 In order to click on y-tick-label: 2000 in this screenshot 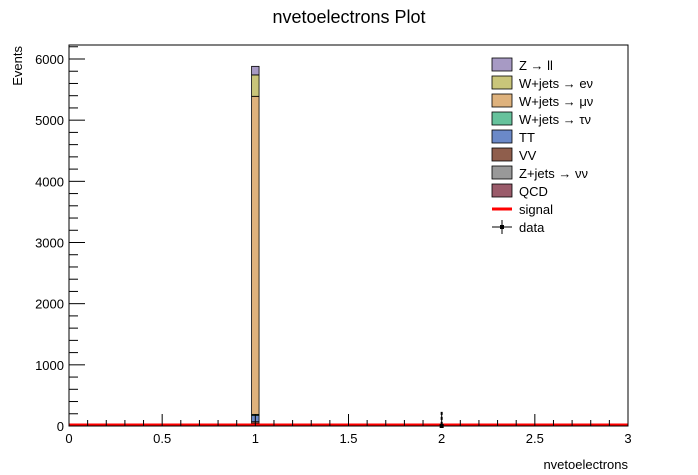, I will do `click(49, 304)`.